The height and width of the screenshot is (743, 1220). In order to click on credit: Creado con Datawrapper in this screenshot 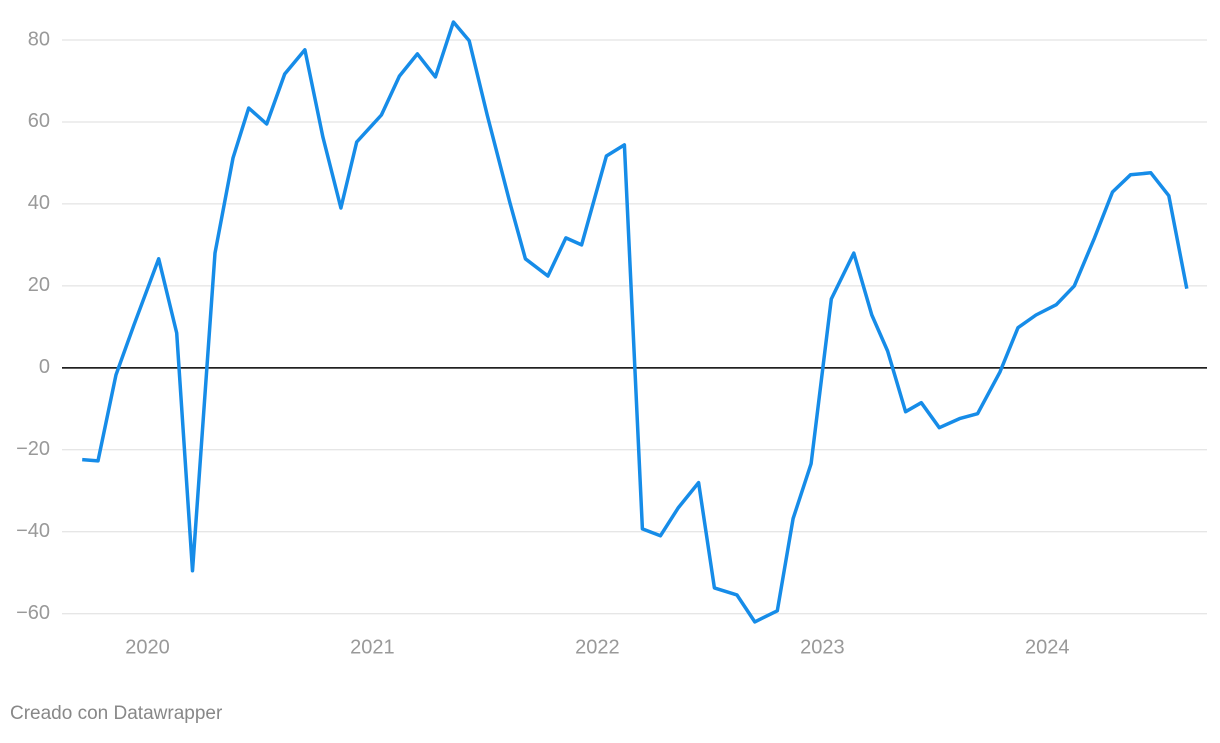, I will do `click(116, 713)`.